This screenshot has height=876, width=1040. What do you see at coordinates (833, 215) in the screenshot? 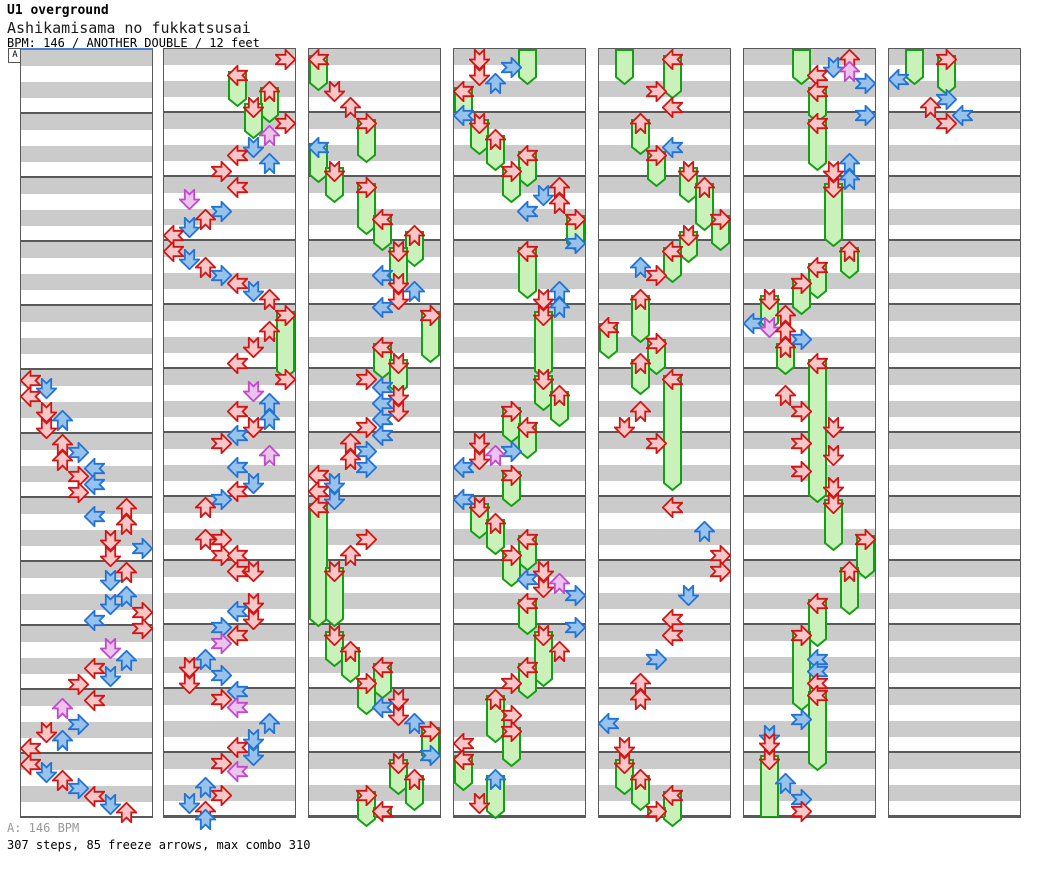
I see `freeze-body` at bounding box center [833, 215].